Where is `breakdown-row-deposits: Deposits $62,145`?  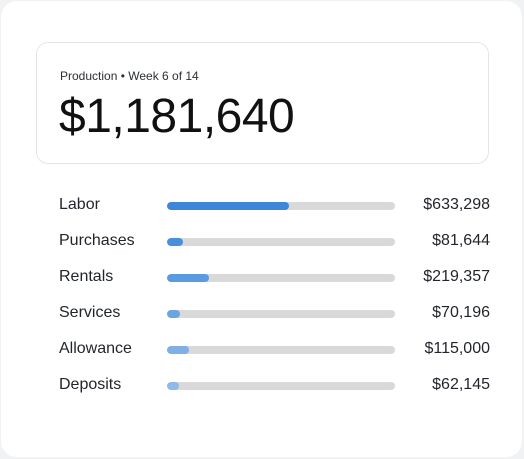 breakdown-row-deposits: Deposits $62,145 is located at coordinates (274, 386).